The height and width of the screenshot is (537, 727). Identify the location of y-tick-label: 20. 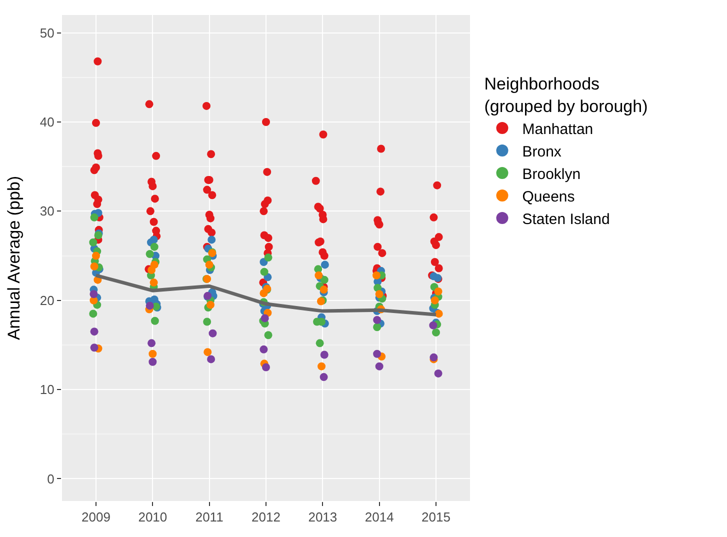
(47, 300).